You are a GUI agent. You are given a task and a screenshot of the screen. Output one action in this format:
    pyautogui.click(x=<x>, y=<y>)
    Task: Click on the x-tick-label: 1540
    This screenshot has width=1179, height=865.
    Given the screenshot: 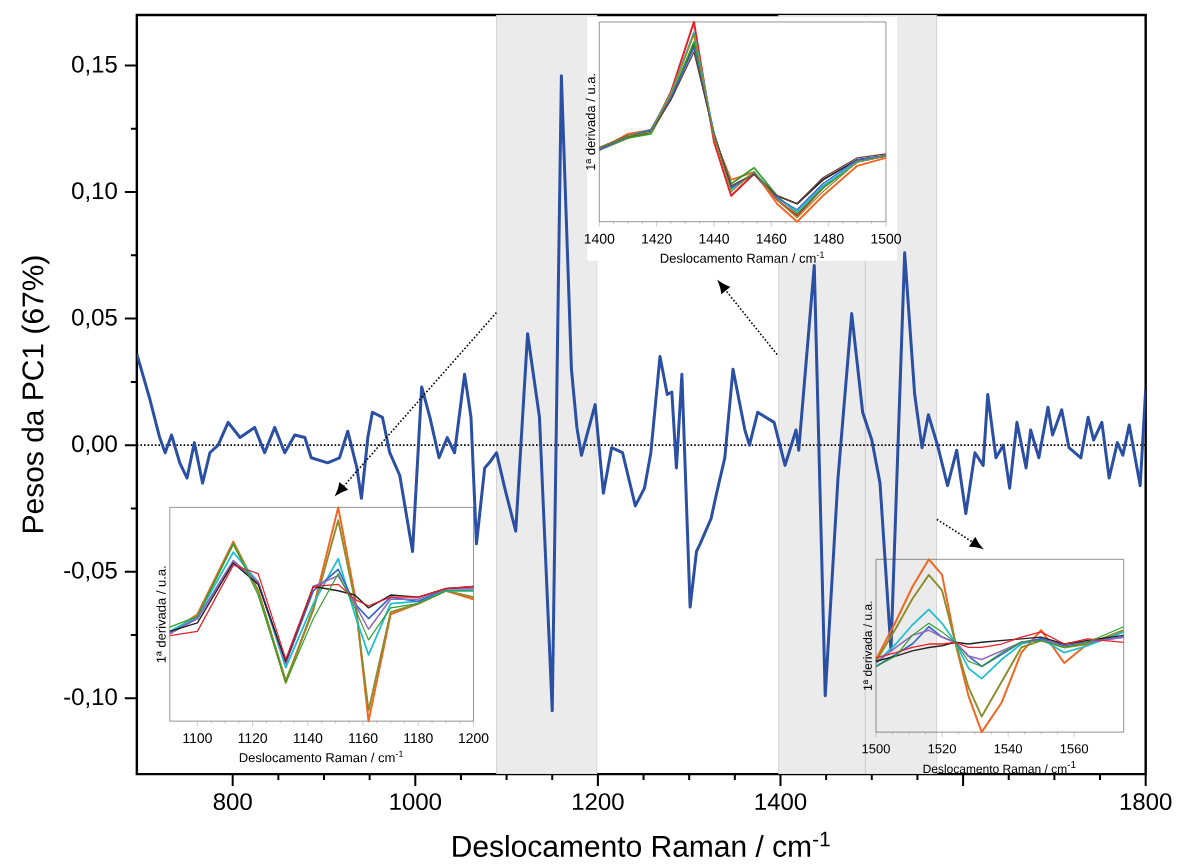 What is the action you would take?
    pyautogui.click(x=1008, y=749)
    